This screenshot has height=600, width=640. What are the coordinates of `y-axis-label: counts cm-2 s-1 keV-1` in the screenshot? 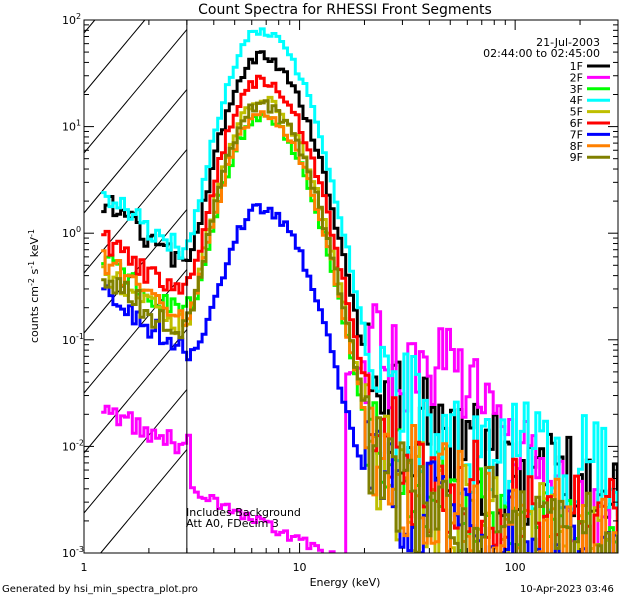 It's located at (34, 286).